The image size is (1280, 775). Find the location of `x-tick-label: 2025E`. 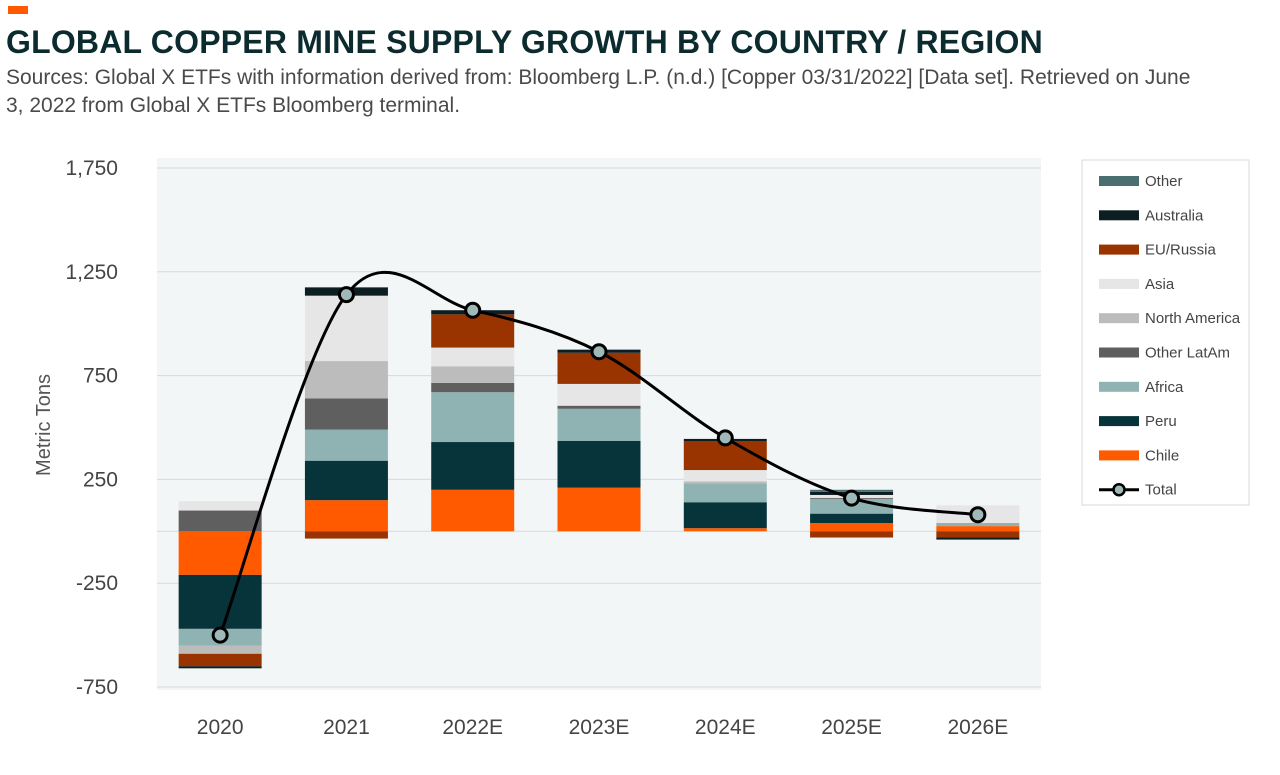

x-tick-label: 2025E is located at coordinates (851, 727).